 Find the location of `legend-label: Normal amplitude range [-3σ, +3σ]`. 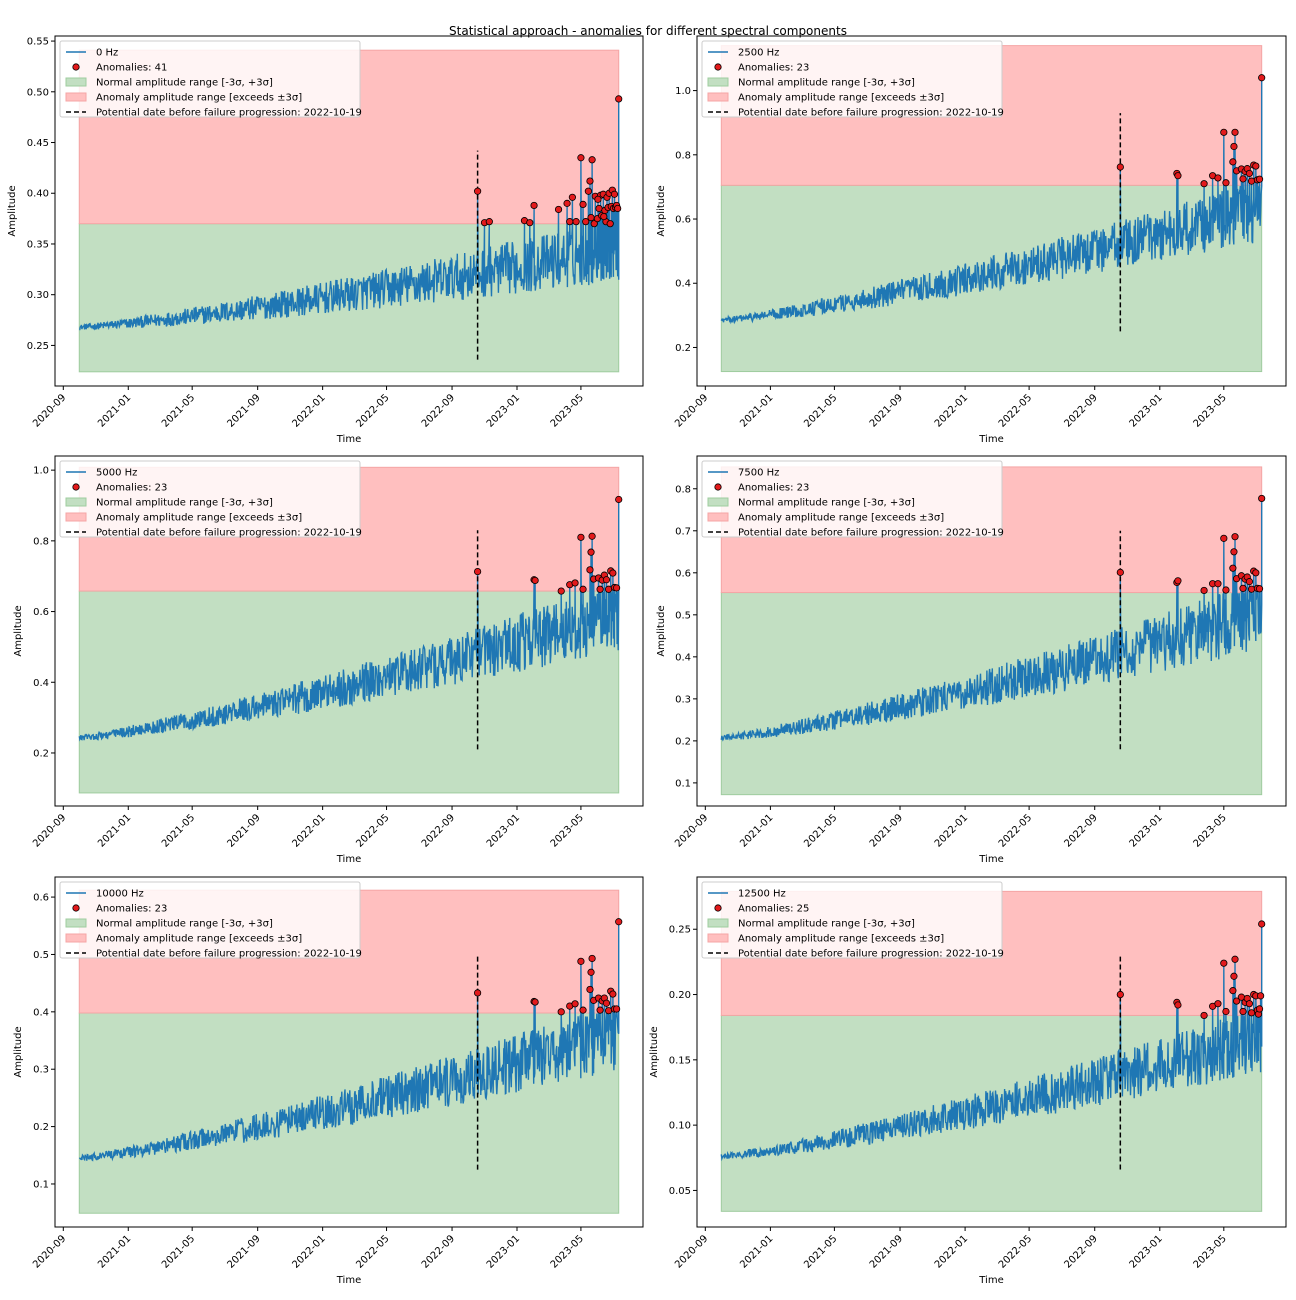

legend-label: Normal amplitude range [-3σ, +3σ] is located at coordinates (184, 83).